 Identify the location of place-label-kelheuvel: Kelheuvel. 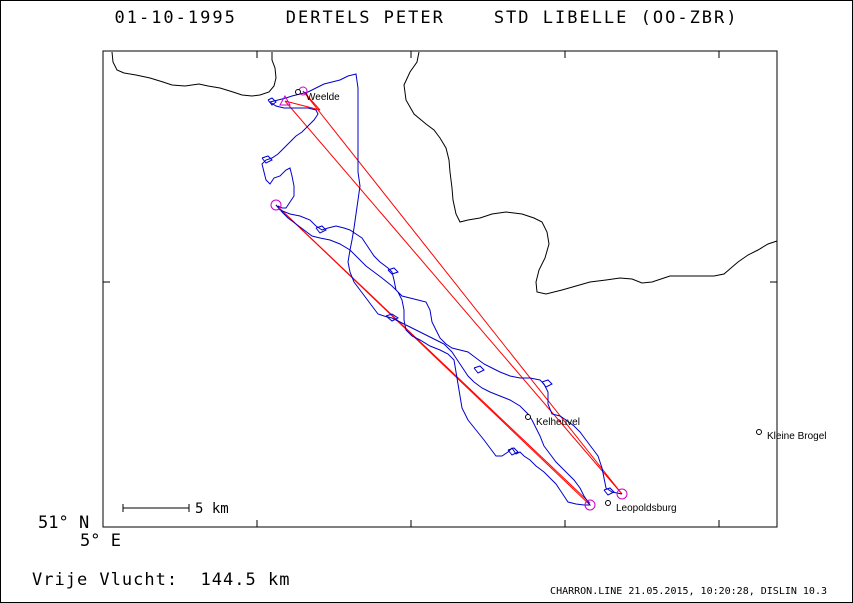
(558, 422).